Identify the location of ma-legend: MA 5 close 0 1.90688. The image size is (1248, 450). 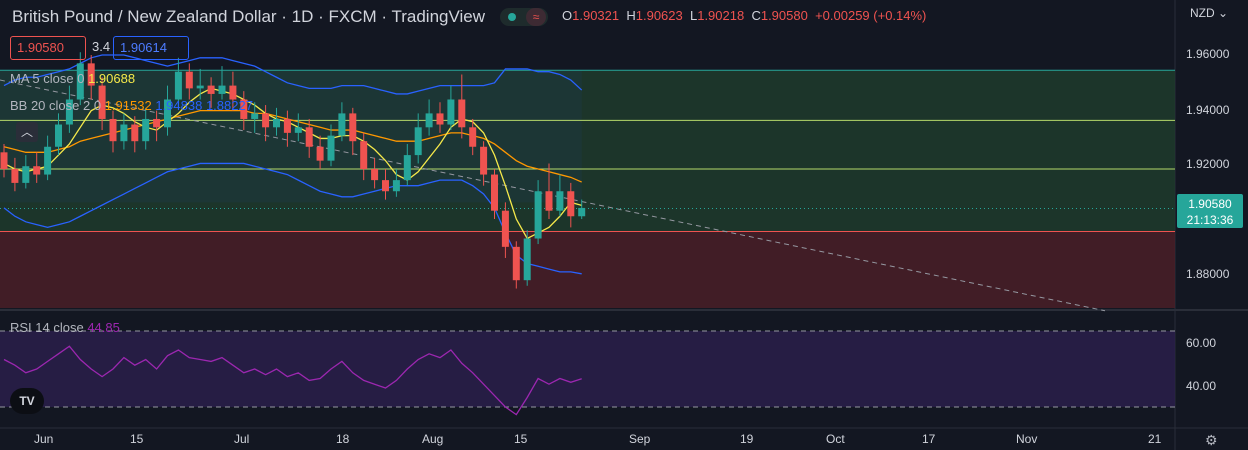
(72, 78).